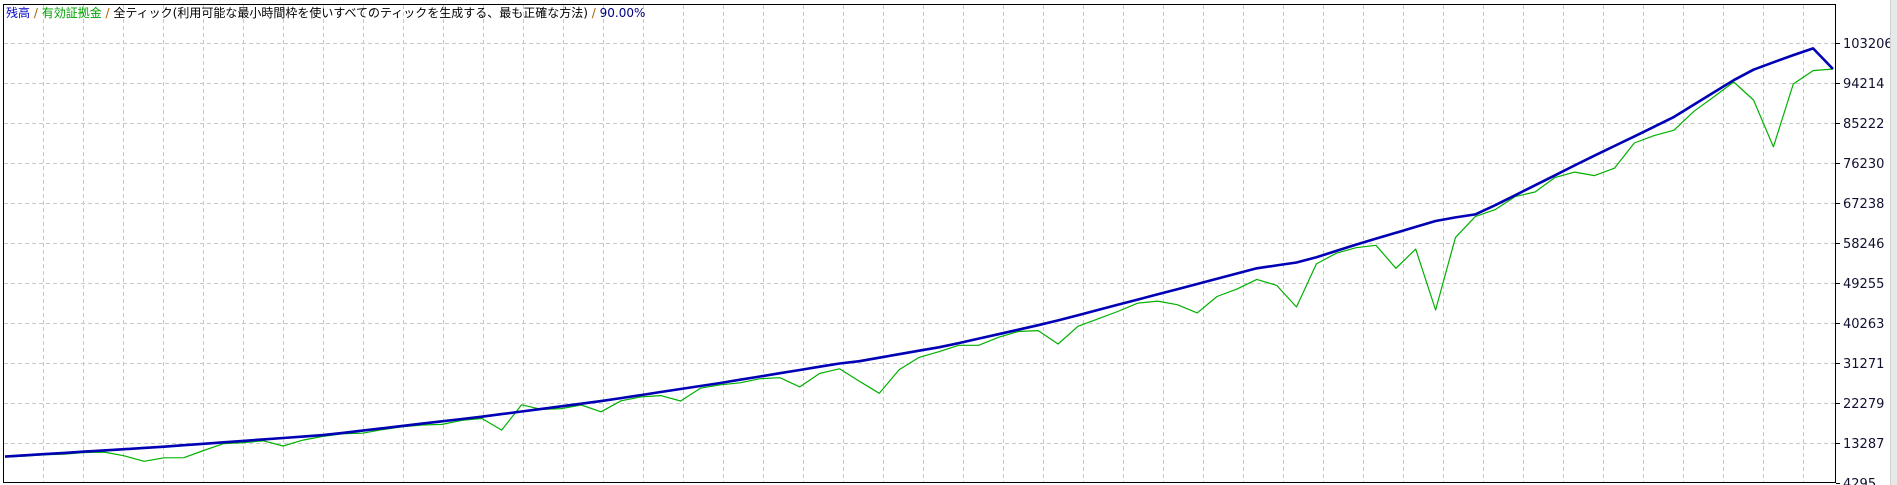 This screenshot has height=485, width=1897. I want to click on y-tick-label: 103206, so click(1868, 44).